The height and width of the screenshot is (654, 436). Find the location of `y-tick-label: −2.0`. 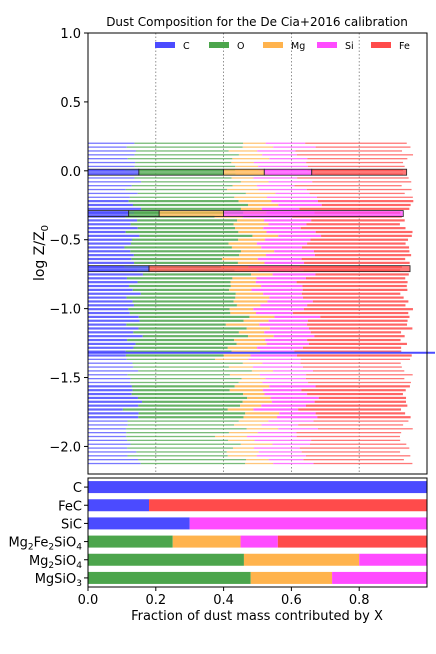

y-tick-label: −2.0 is located at coordinates (65, 447).